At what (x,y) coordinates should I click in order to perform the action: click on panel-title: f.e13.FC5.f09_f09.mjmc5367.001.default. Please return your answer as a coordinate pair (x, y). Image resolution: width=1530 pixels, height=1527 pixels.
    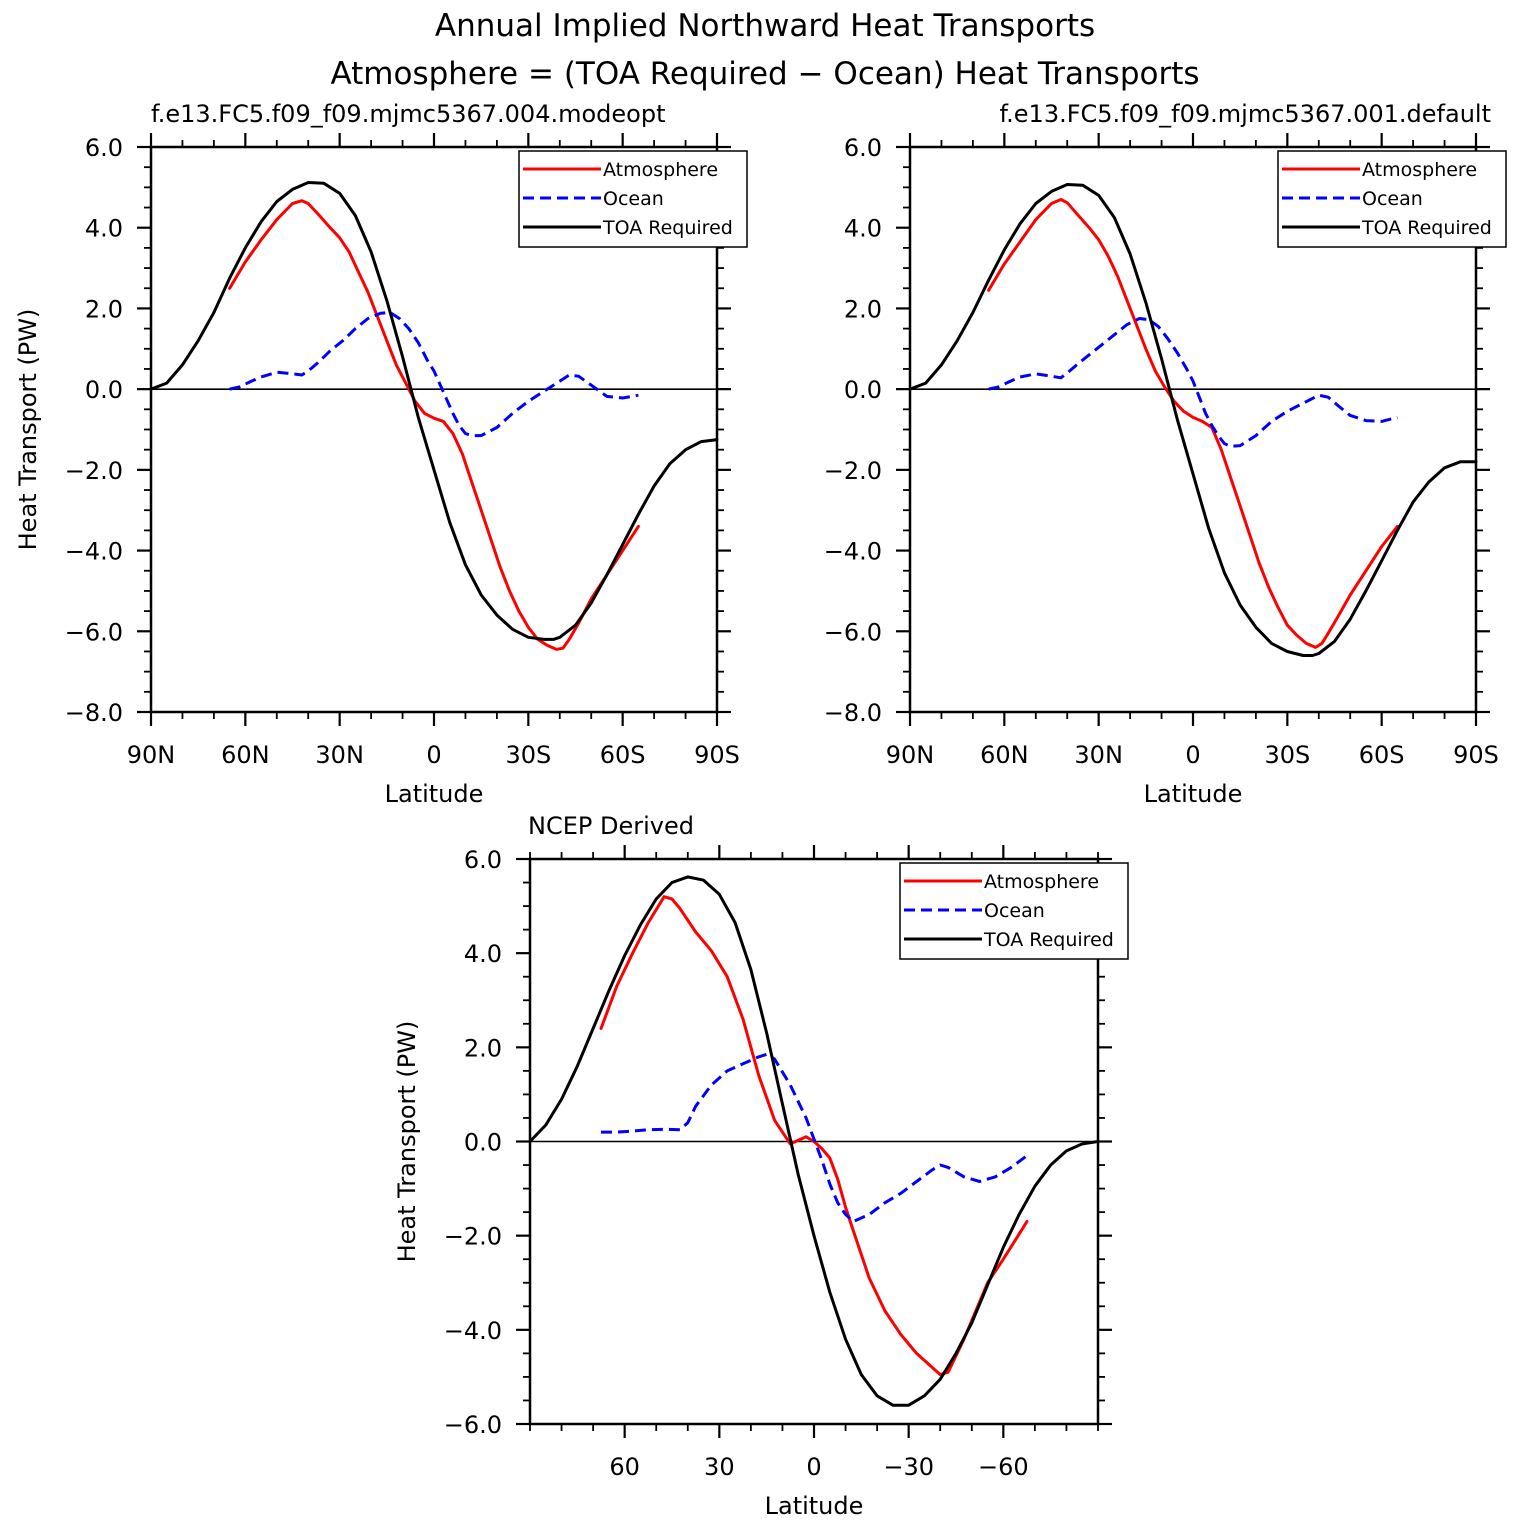
    Looking at the image, I should click on (1245, 114).